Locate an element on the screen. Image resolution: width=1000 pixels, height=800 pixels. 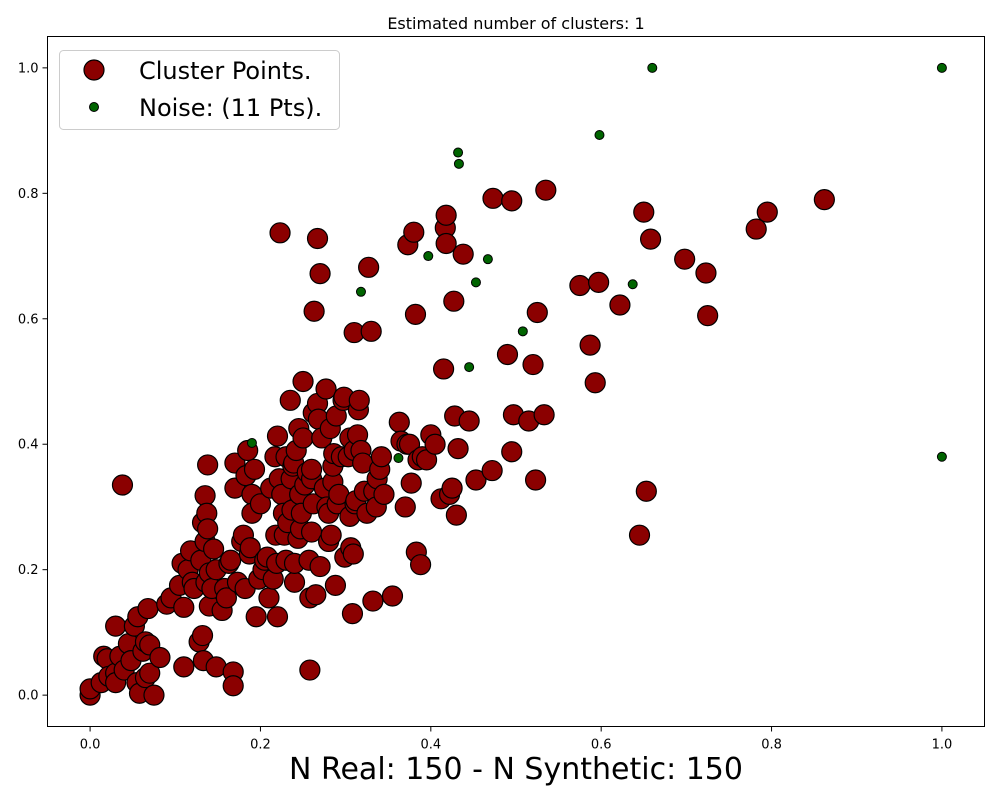
y-tick-label: 0.6 is located at coordinates (28, 319).